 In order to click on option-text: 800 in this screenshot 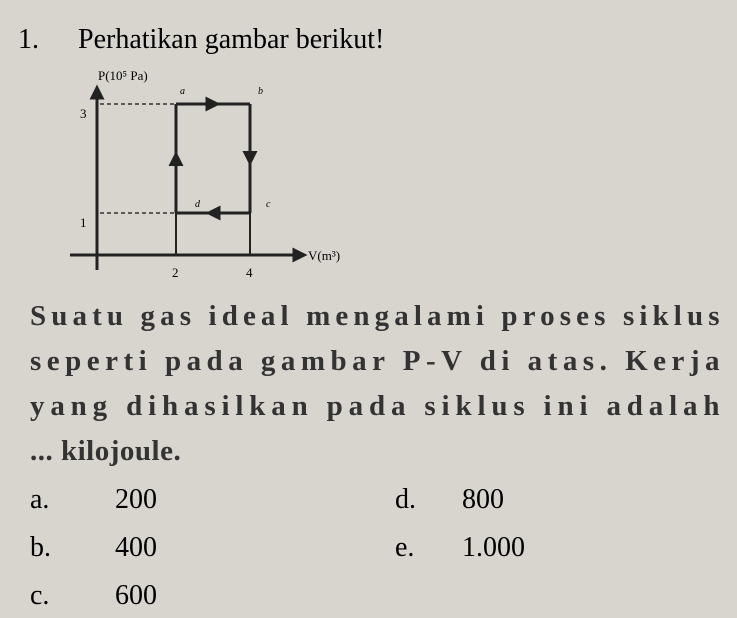, I will do `click(483, 499)`.